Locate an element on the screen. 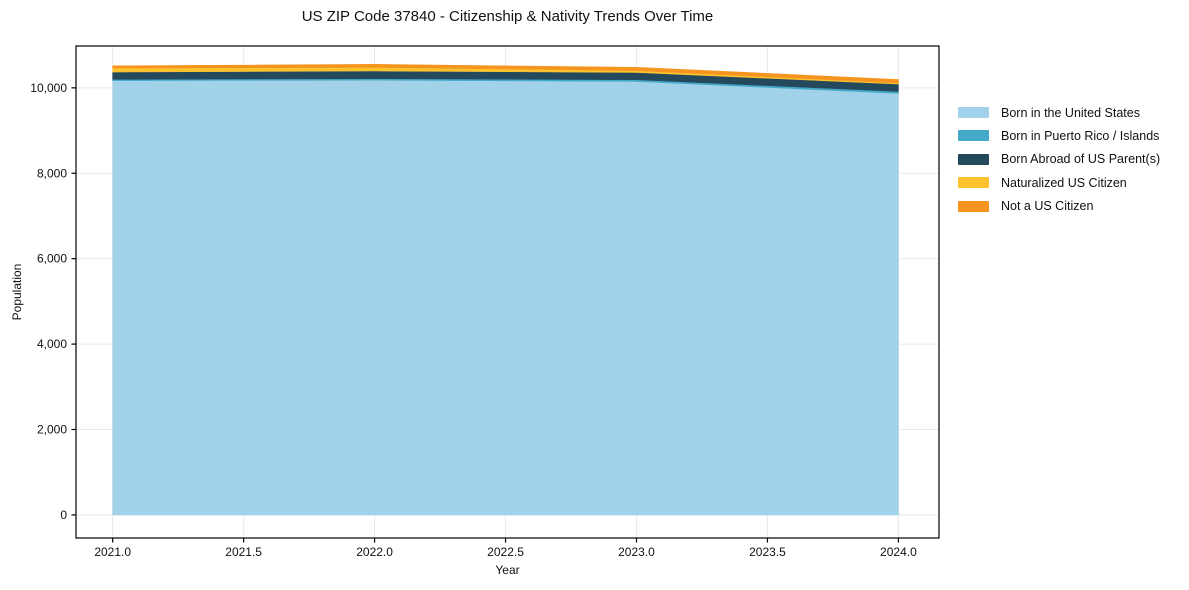 The height and width of the screenshot is (590, 1189). y-tick-label: 2,000 is located at coordinates (52, 430).